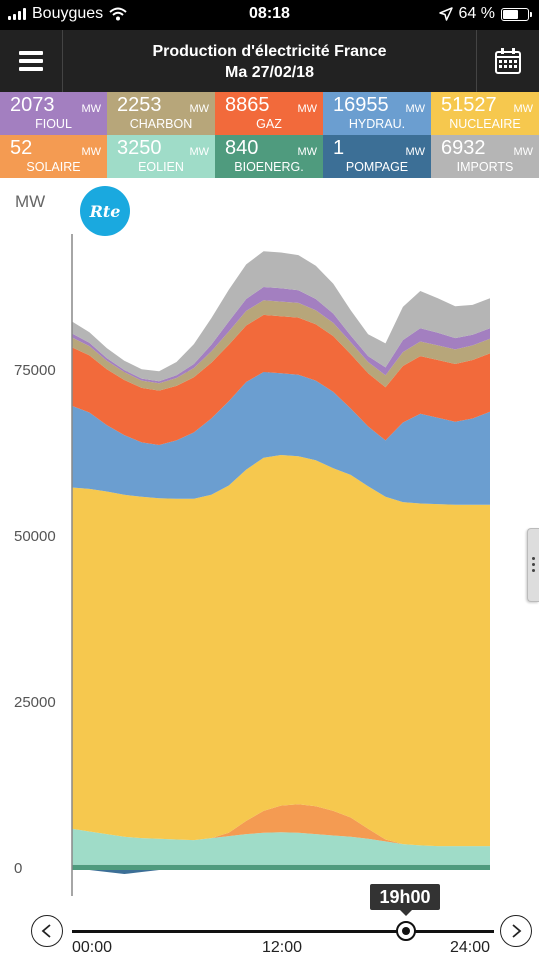 The height and width of the screenshot is (960, 539). Describe the element at coordinates (242, 148) in the screenshot. I see `tile-value: 840` at that location.